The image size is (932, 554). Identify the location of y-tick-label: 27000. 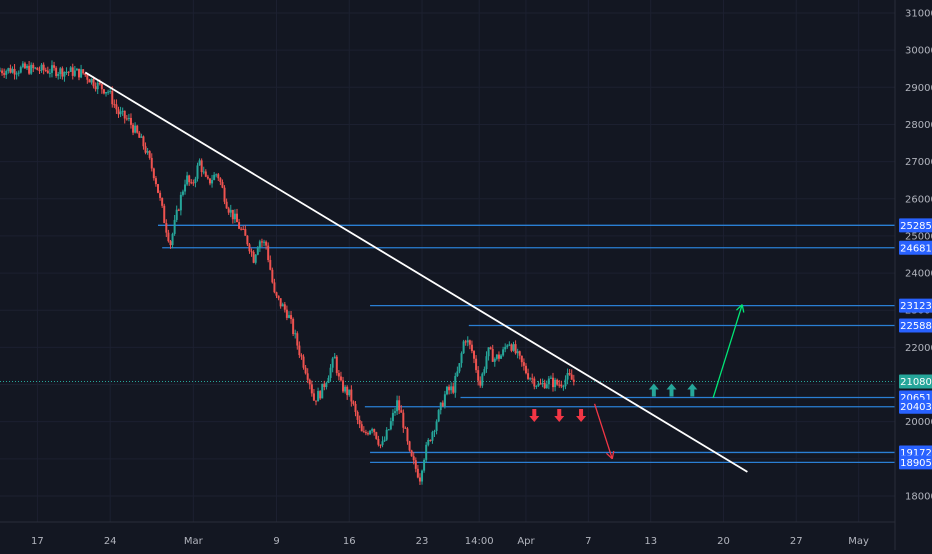
(918, 162).